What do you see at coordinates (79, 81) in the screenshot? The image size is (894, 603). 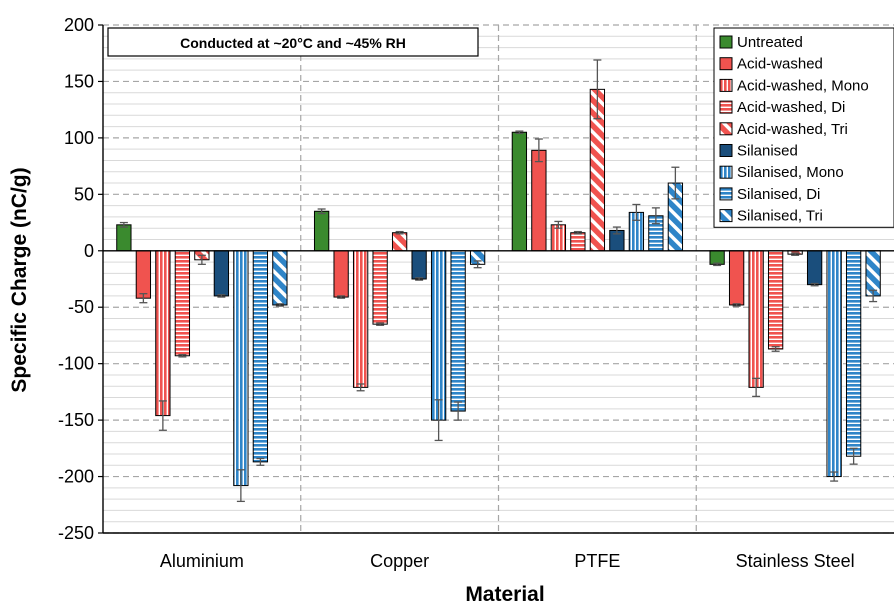 I see `y-tick-label: 150` at bounding box center [79, 81].